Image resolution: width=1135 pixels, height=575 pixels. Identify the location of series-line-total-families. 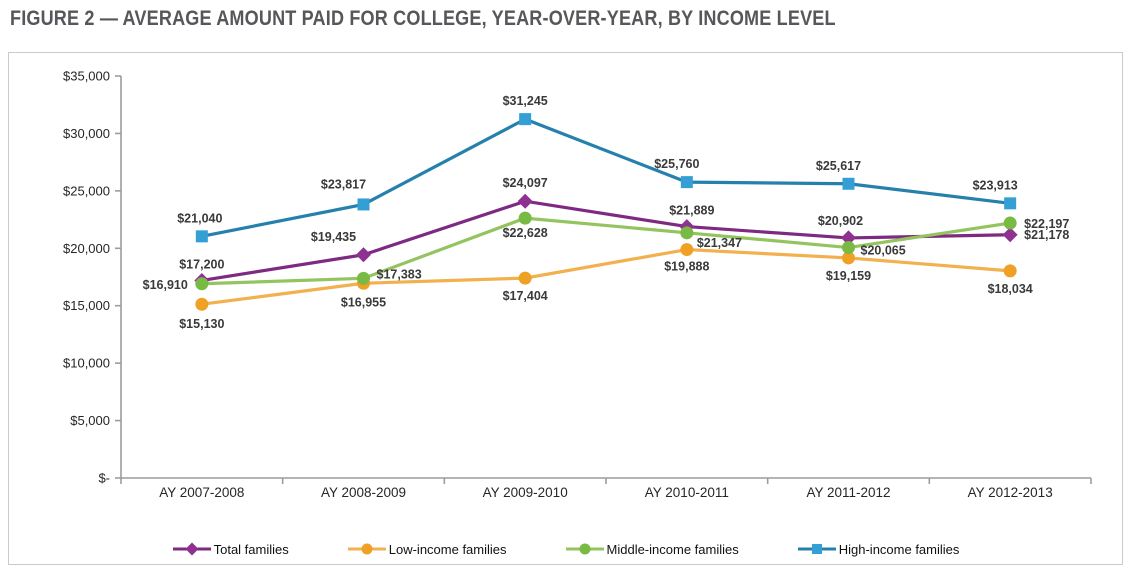
(606, 241).